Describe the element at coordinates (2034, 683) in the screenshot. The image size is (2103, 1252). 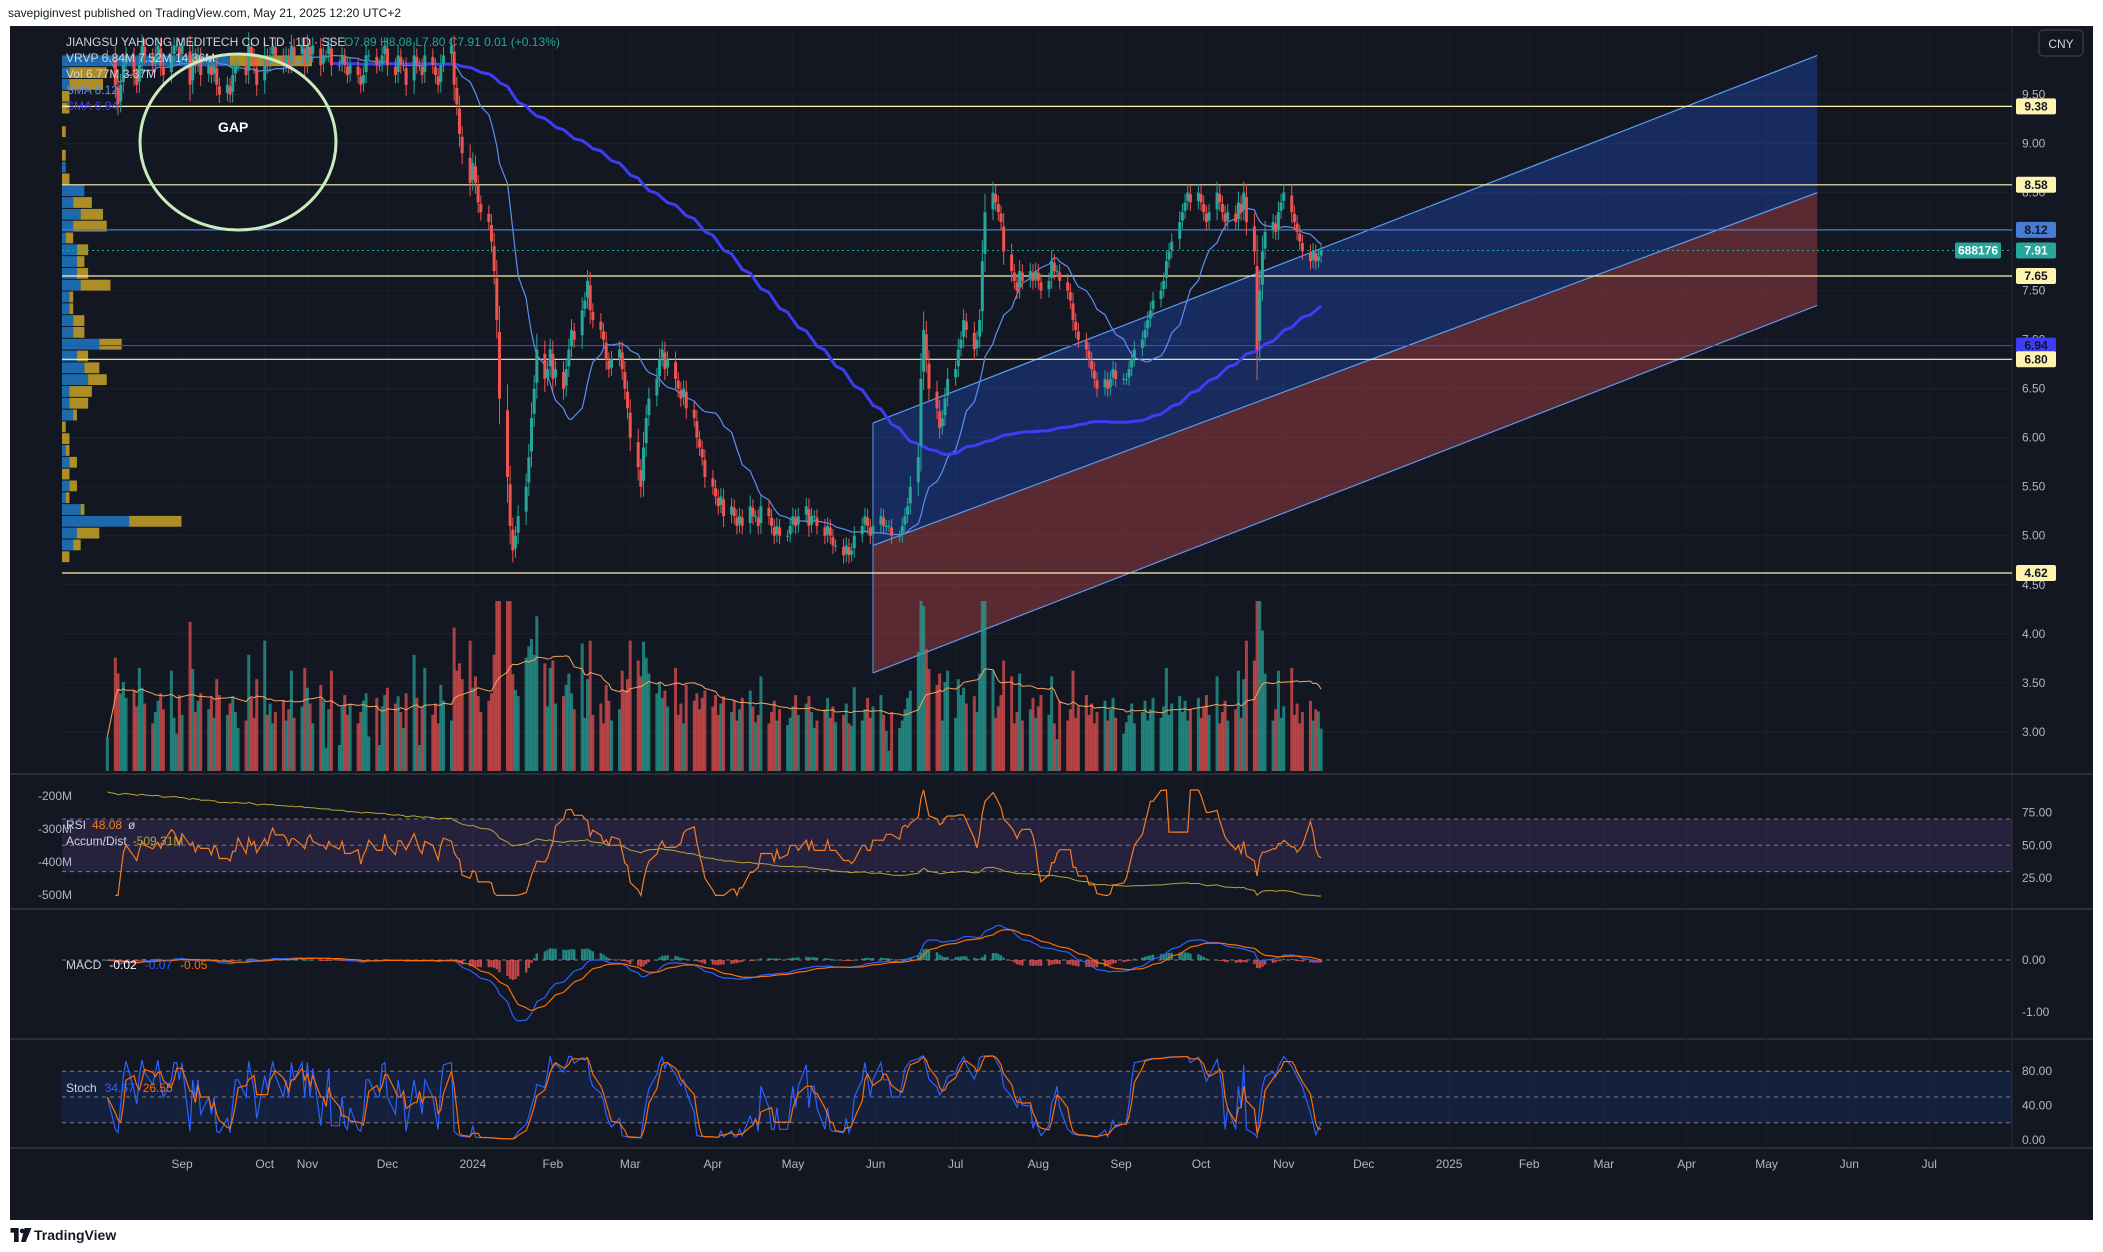
I see `price-tick-label: 3.50` at that location.